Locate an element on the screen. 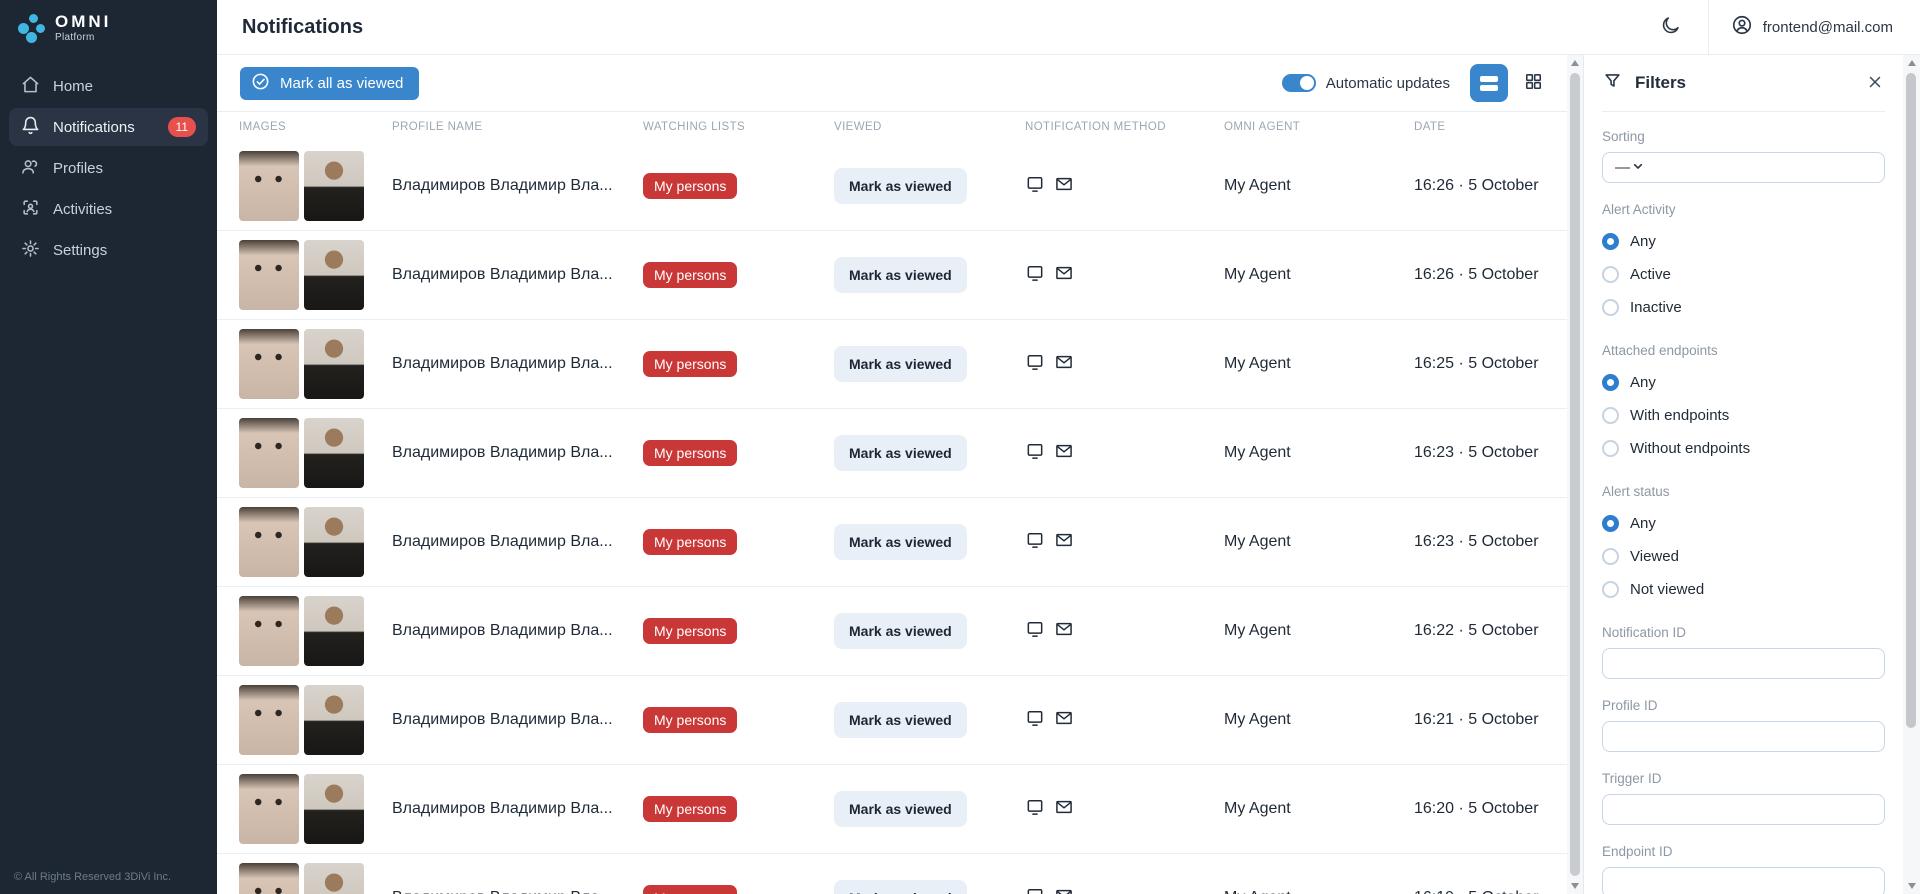 This screenshot has width=1920, height=894. radio-alert-activity-inactive: Inactive is located at coordinates (1743, 307).